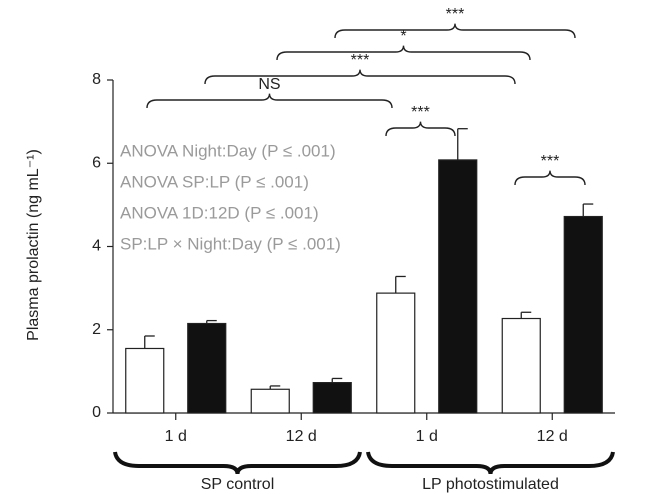 The width and height of the screenshot is (646, 494). What do you see at coordinates (214, 181) in the screenshot?
I see `anova-annotation: ANOVA SP:LP (P ≤ .001)` at bounding box center [214, 181].